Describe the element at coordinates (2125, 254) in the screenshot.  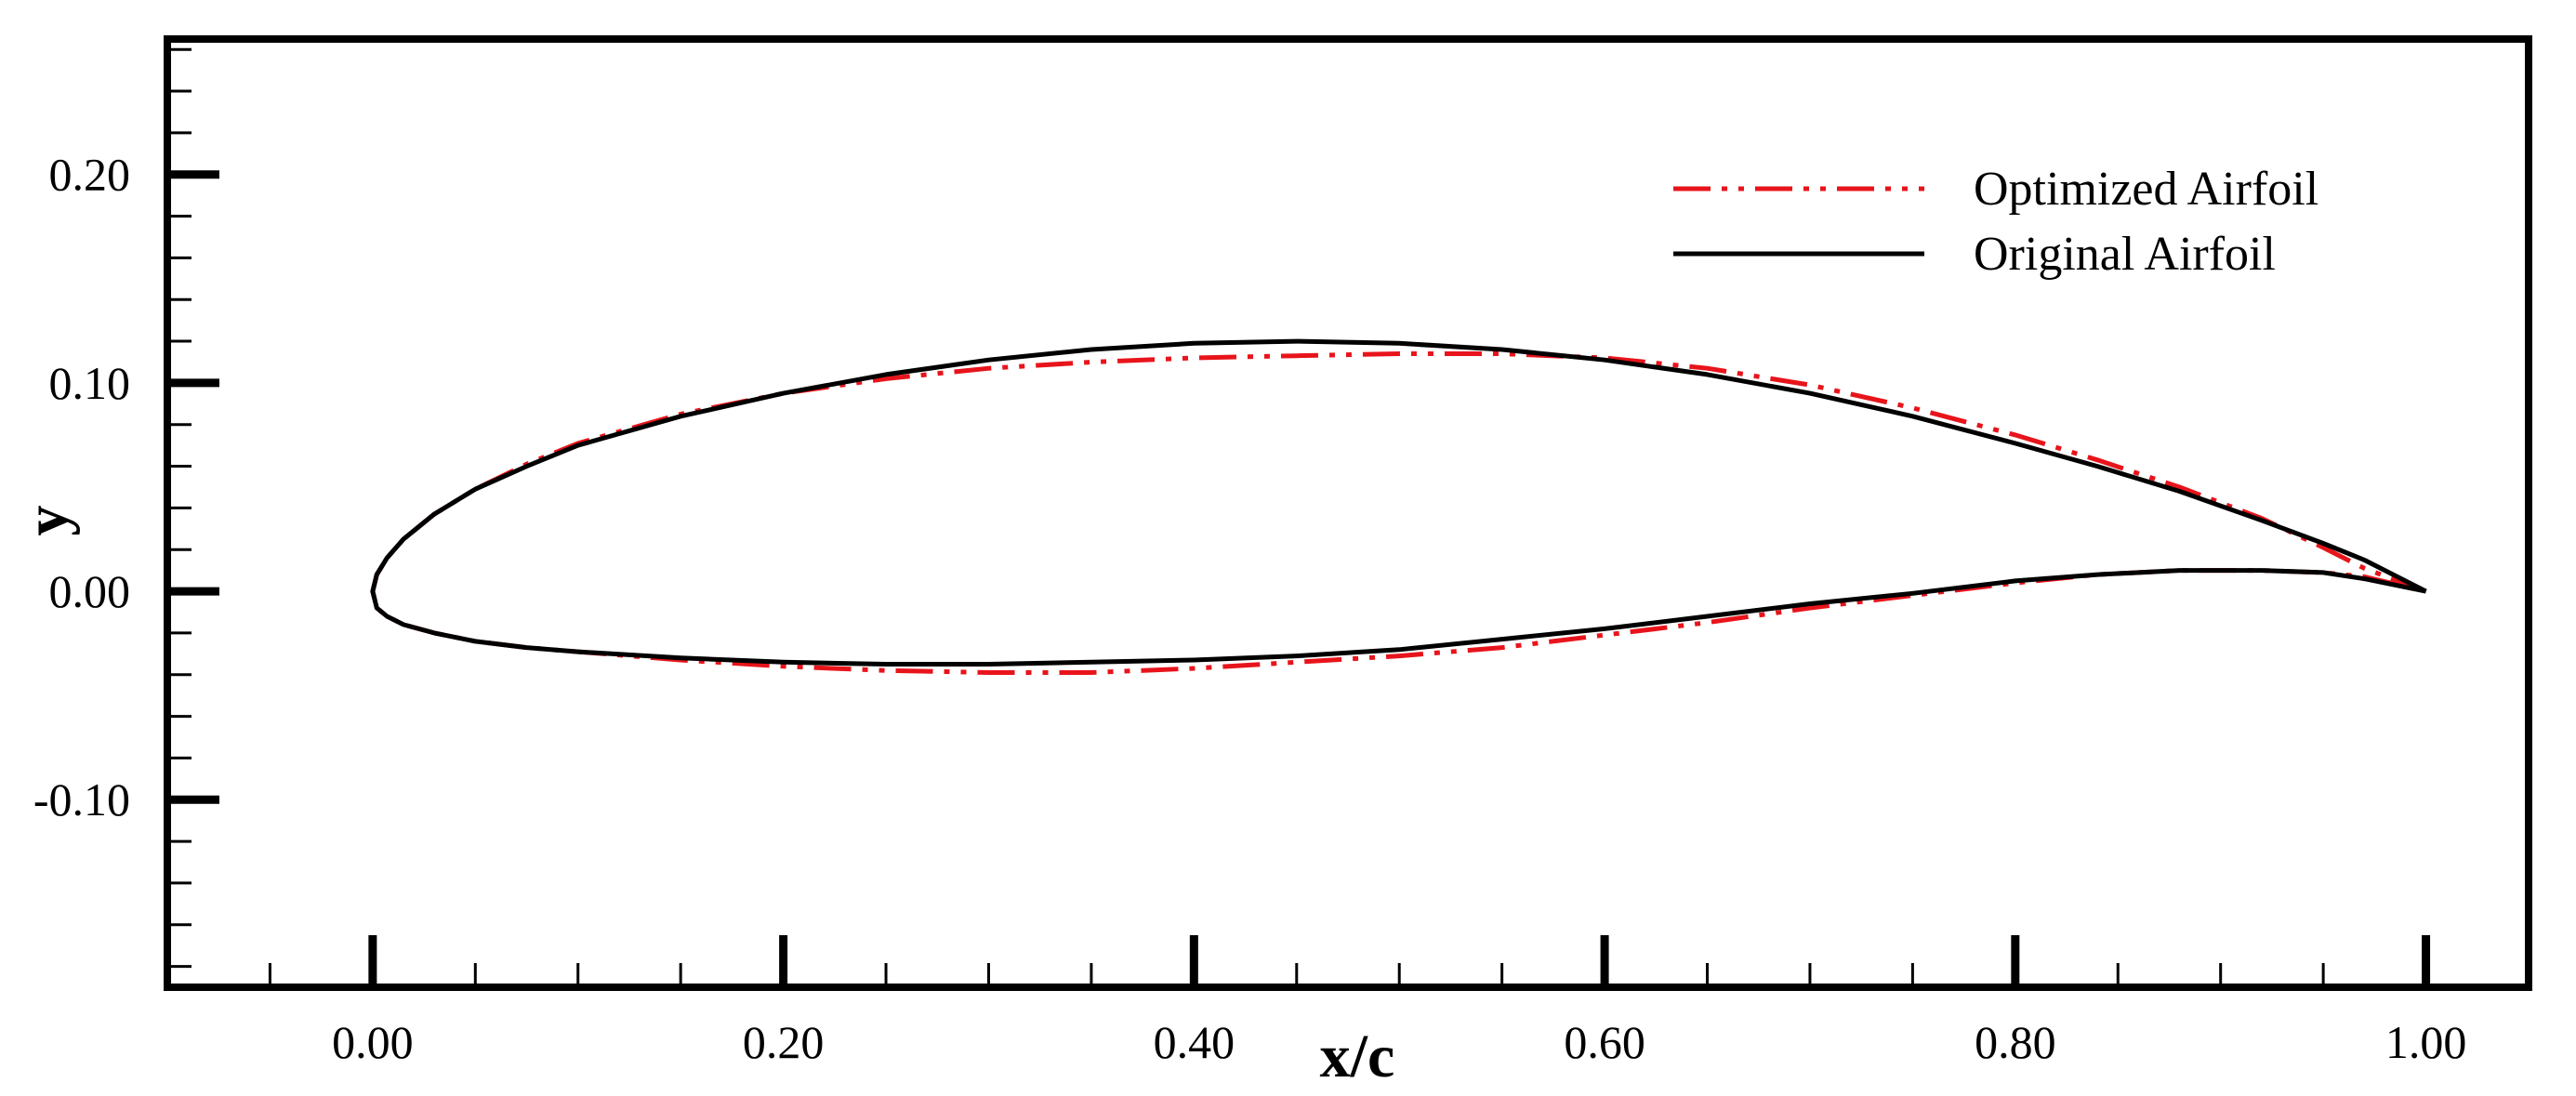
I see `legend-label-original: Original Airfoil` at that location.